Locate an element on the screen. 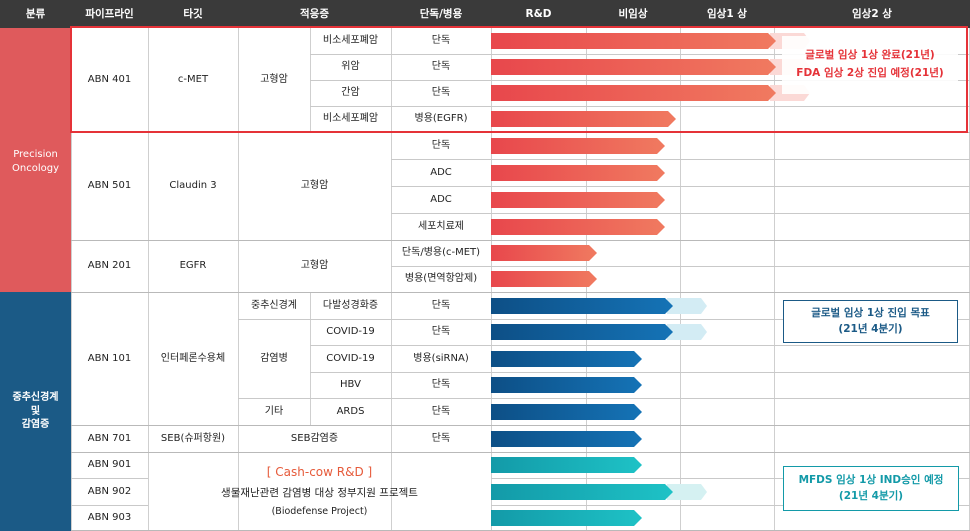  header-phase2: 임상2 상 is located at coordinates (872, 14).